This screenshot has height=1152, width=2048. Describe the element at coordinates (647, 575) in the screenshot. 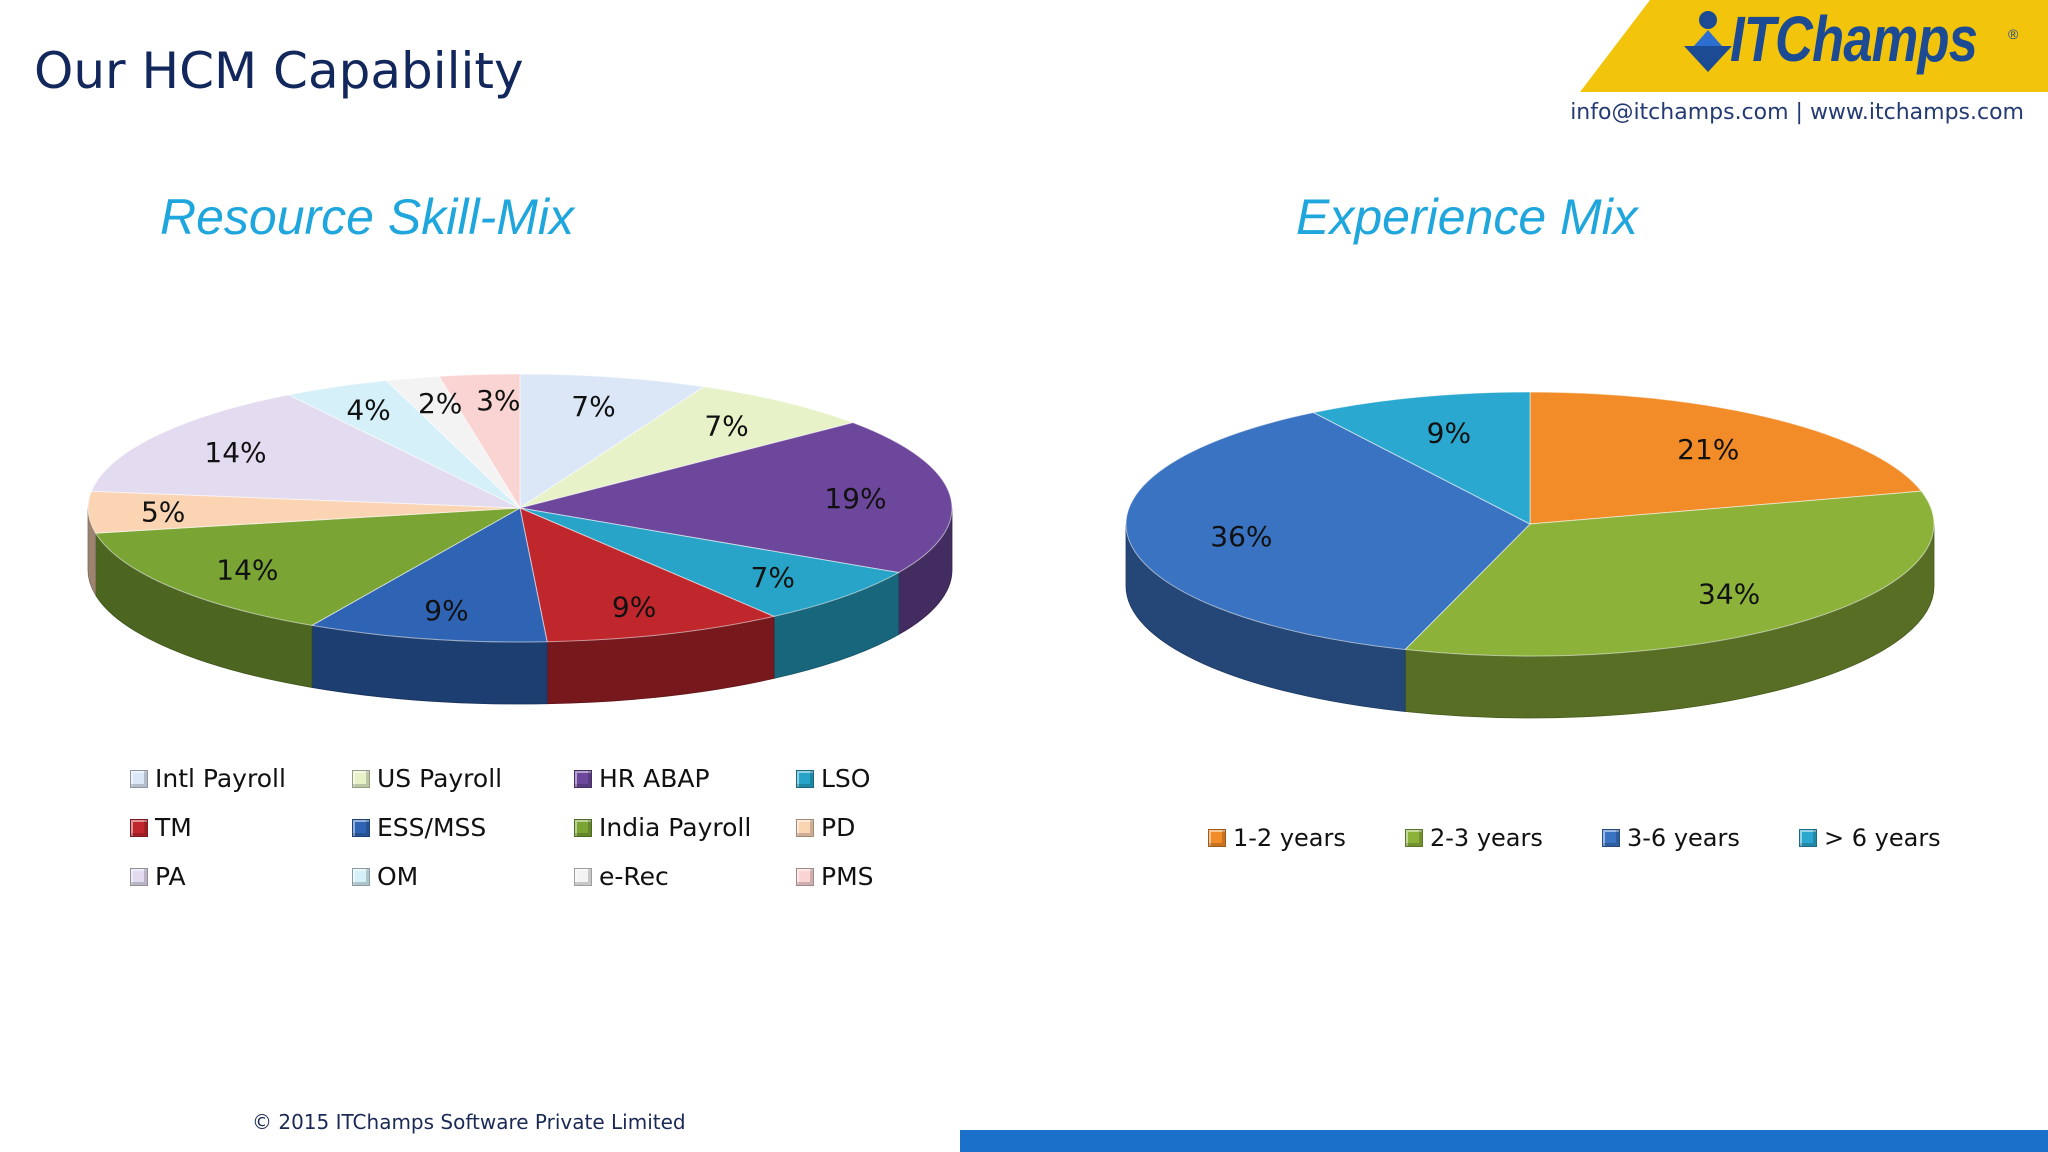

I see `skill-slice-tm` at that location.